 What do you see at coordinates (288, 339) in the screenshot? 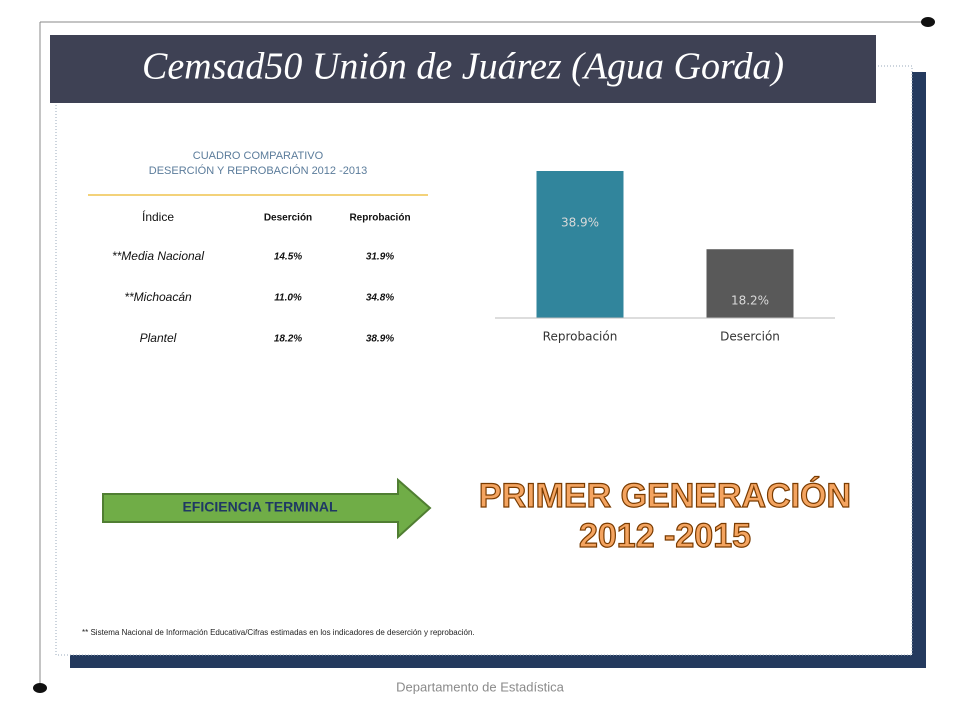
I see `table-cell: 18.2%` at bounding box center [288, 339].